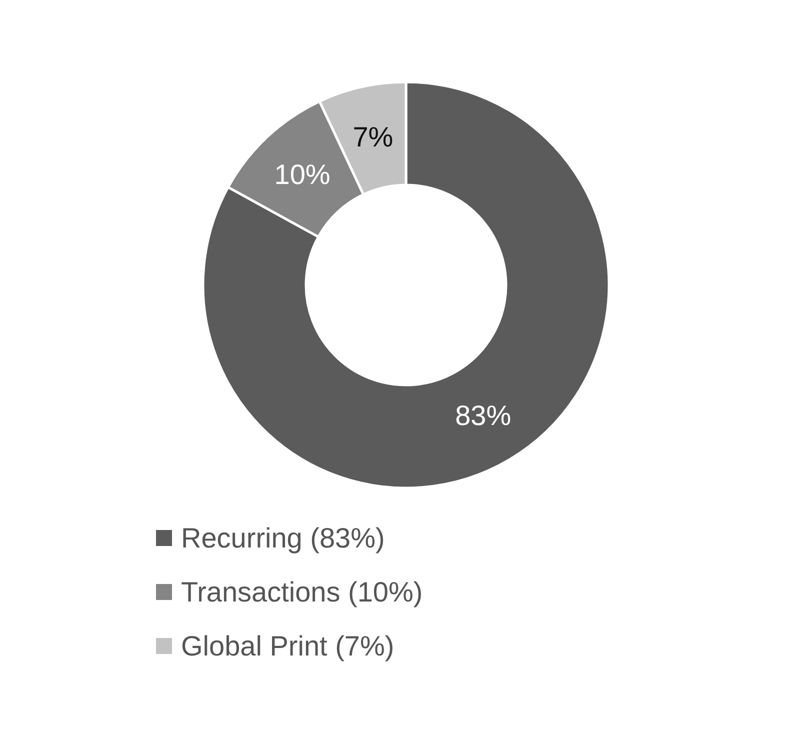  I want to click on data-label: 10%, so click(302, 174).